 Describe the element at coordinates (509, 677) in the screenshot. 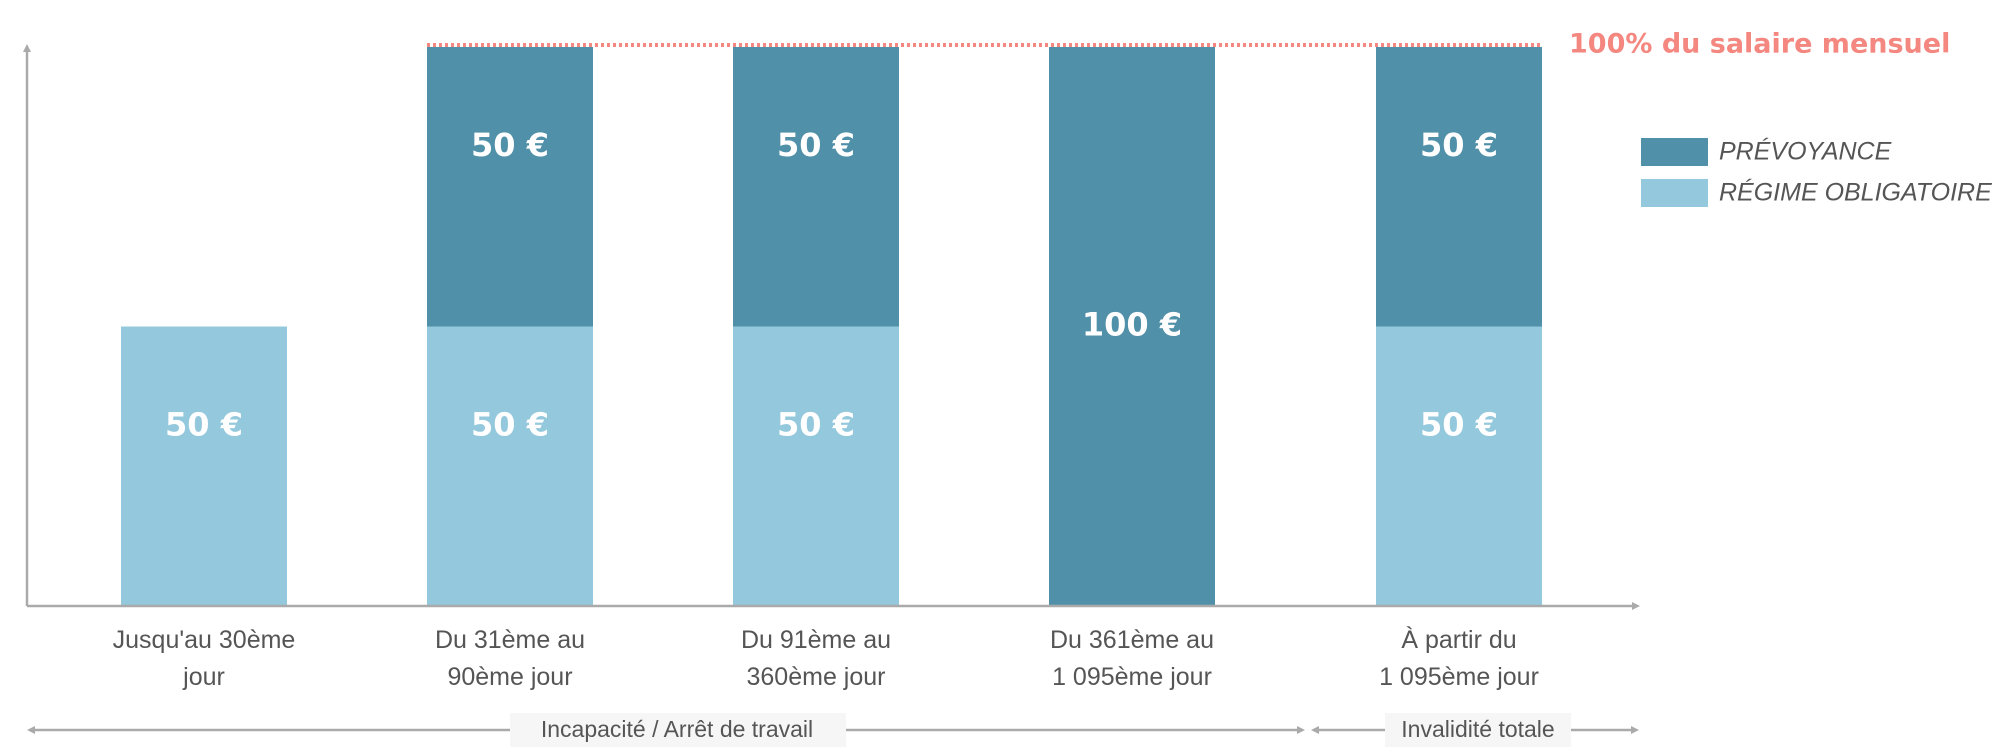

I see `category-label: 90ème jour` at that location.